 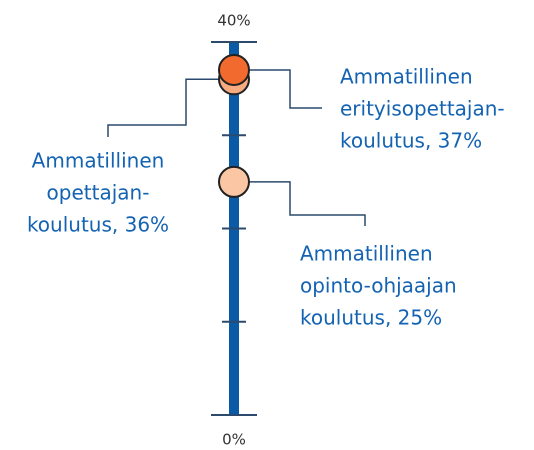 I want to click on data-label: koulutus, 25%, so click(x=371, y=318).